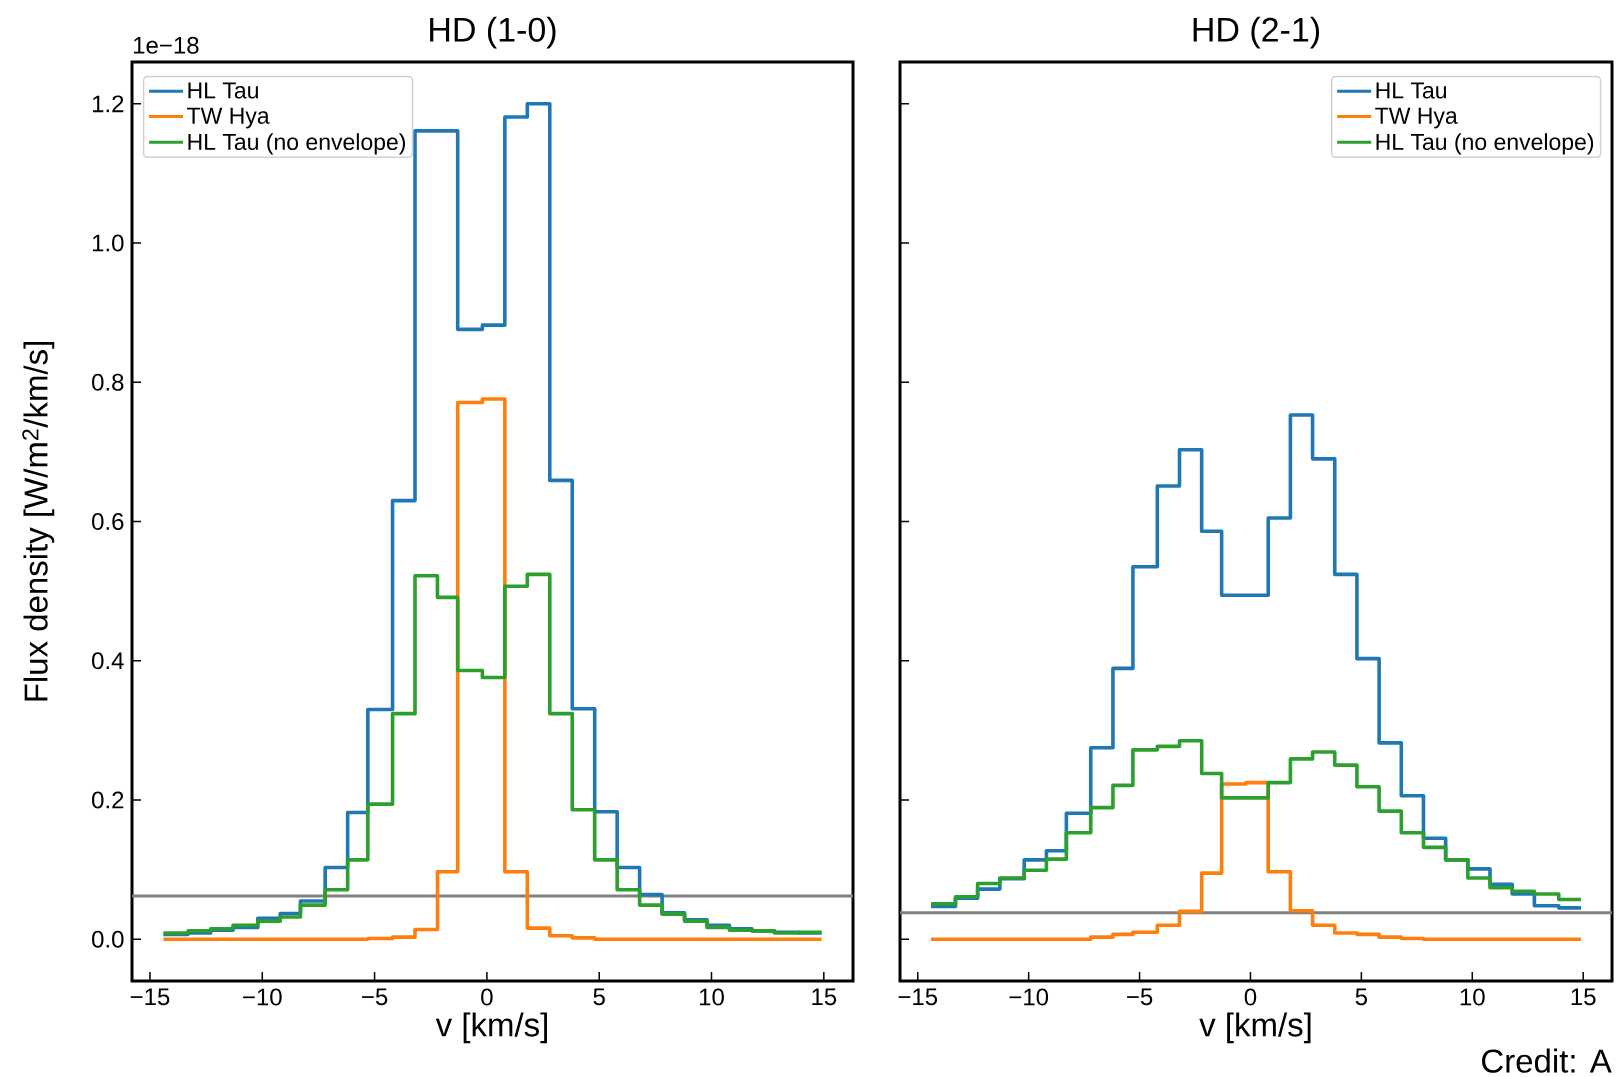  I want to click on y-tick-label: 1.0, so click(108, 243).